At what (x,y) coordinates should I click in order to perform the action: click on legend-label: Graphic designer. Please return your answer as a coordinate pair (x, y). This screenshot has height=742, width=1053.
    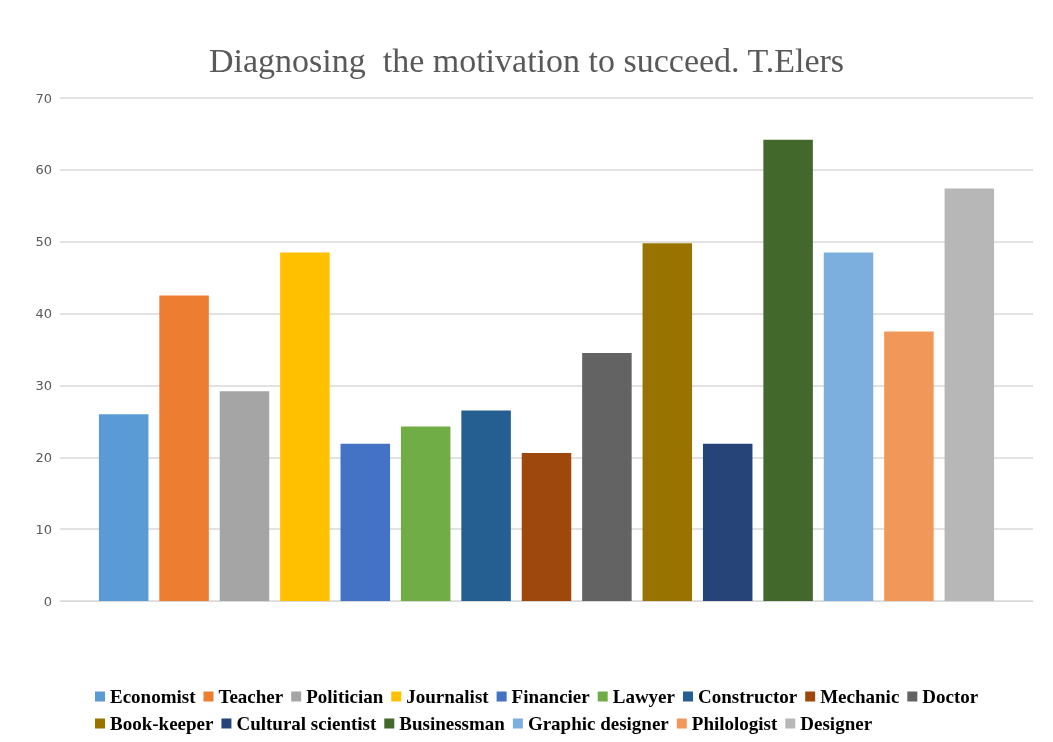
    Looking at the image, I should click on (598, 723).